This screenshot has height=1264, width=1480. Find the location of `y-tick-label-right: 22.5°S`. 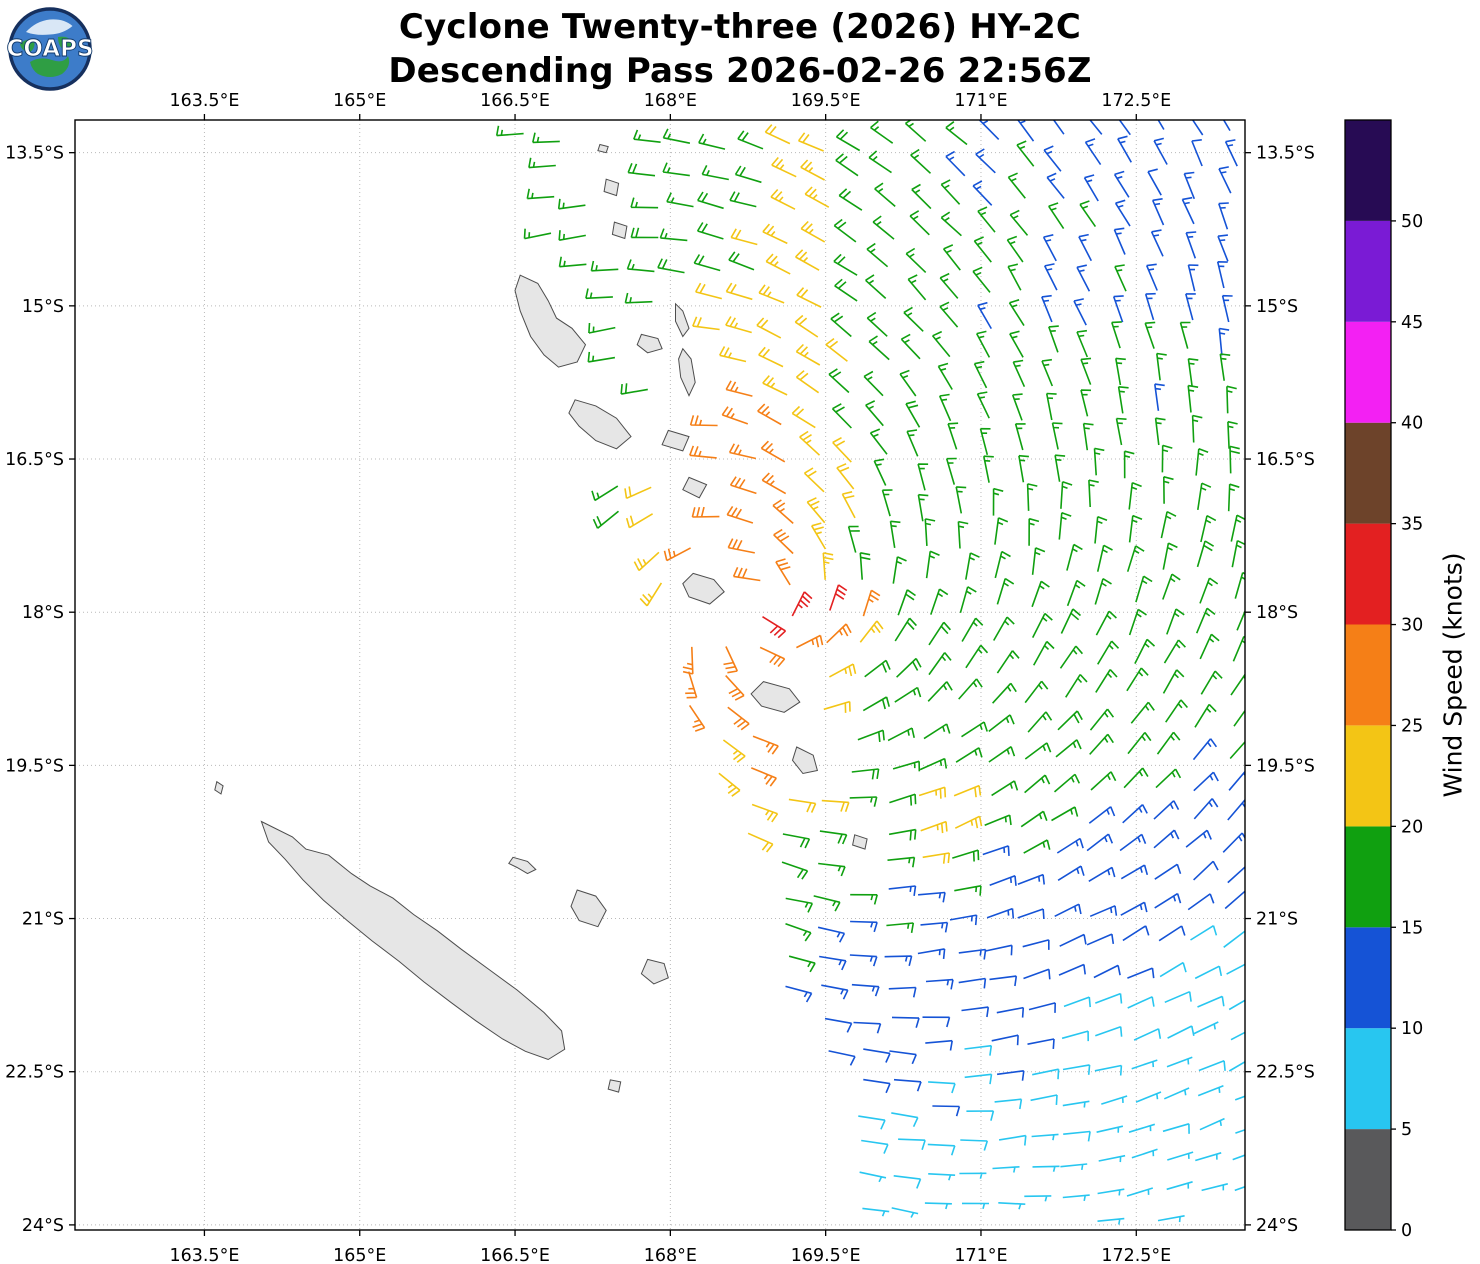

y-tick-label-right: 22.5°S is located at coordinates (1285, 1073).